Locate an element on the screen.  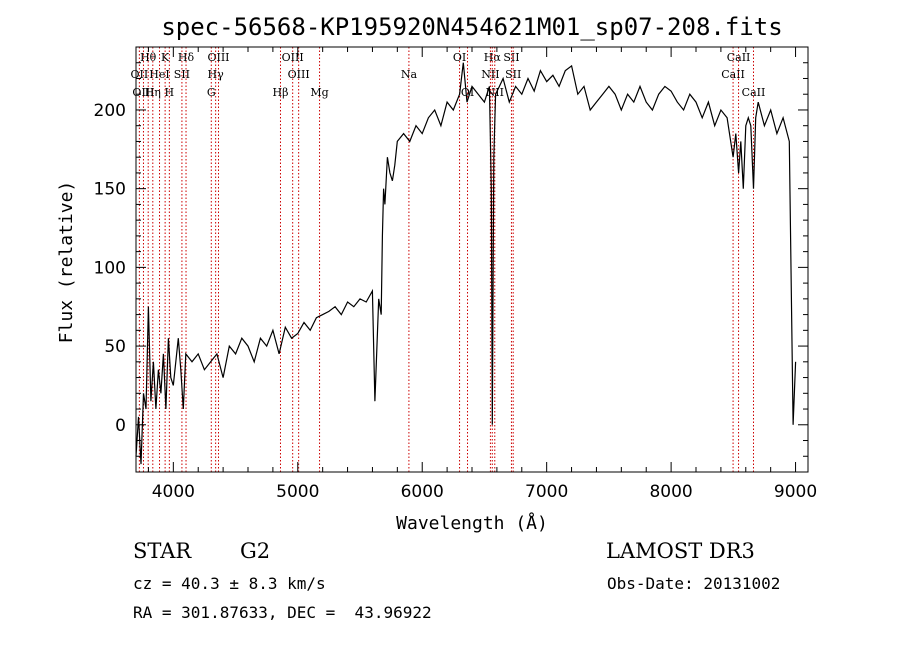
survey-name: LAMOST DR3 is located at coordinates (680, 551).